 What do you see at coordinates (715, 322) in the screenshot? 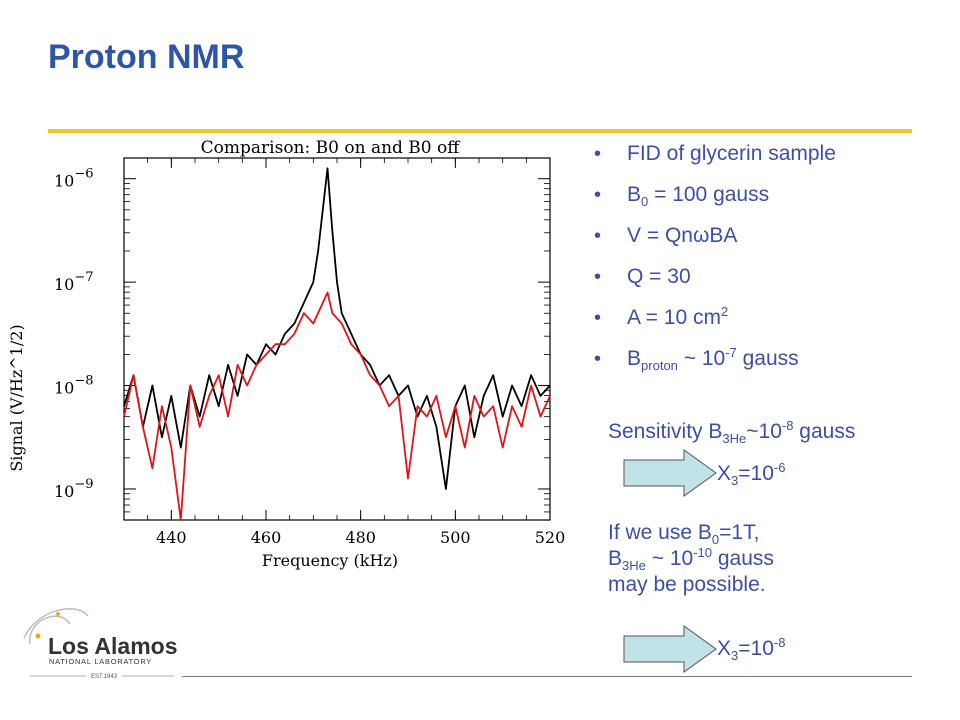
I see `bullet-area: A = 10 cm2` at bounding box center [715, 322].